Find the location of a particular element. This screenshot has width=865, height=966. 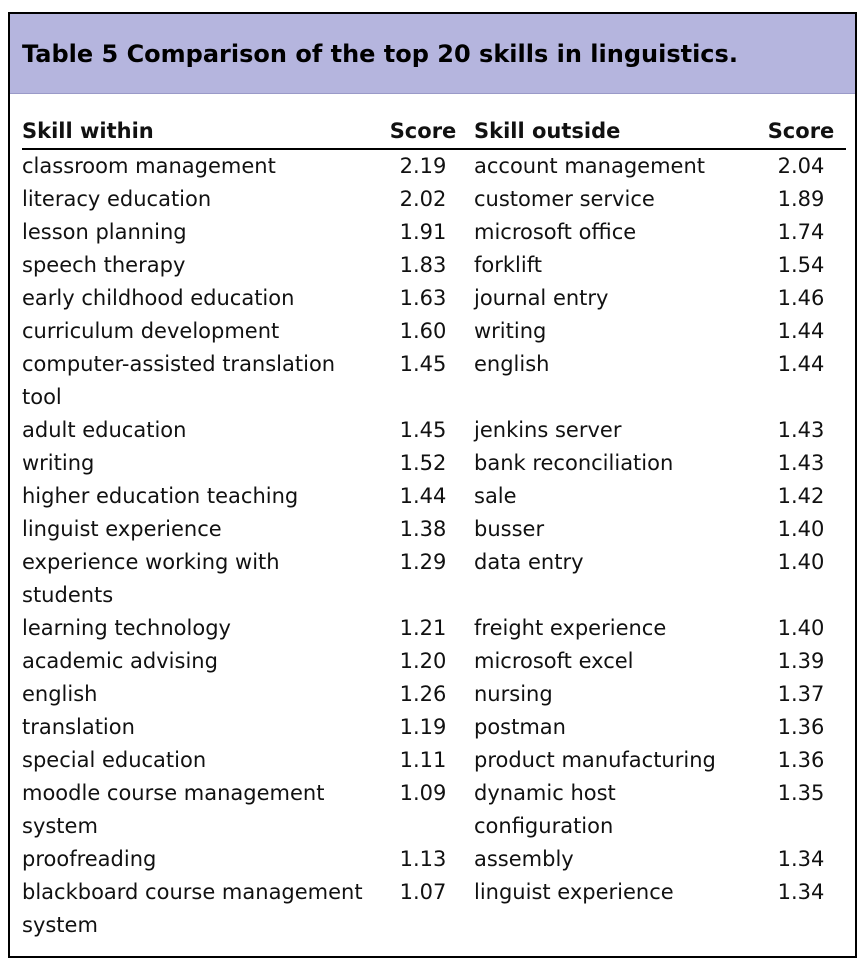

skill-cell: forklift is located at coordinates (508, 265).